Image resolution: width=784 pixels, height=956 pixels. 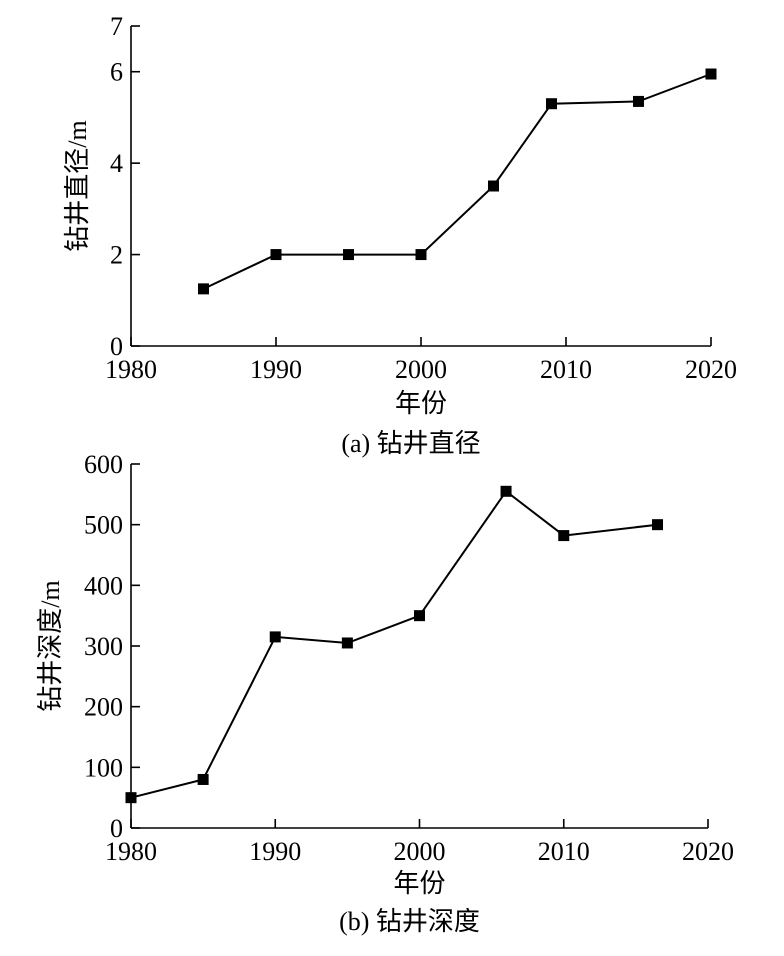 I want to click on y-tick-label: 100, so click(x=103, y=767).